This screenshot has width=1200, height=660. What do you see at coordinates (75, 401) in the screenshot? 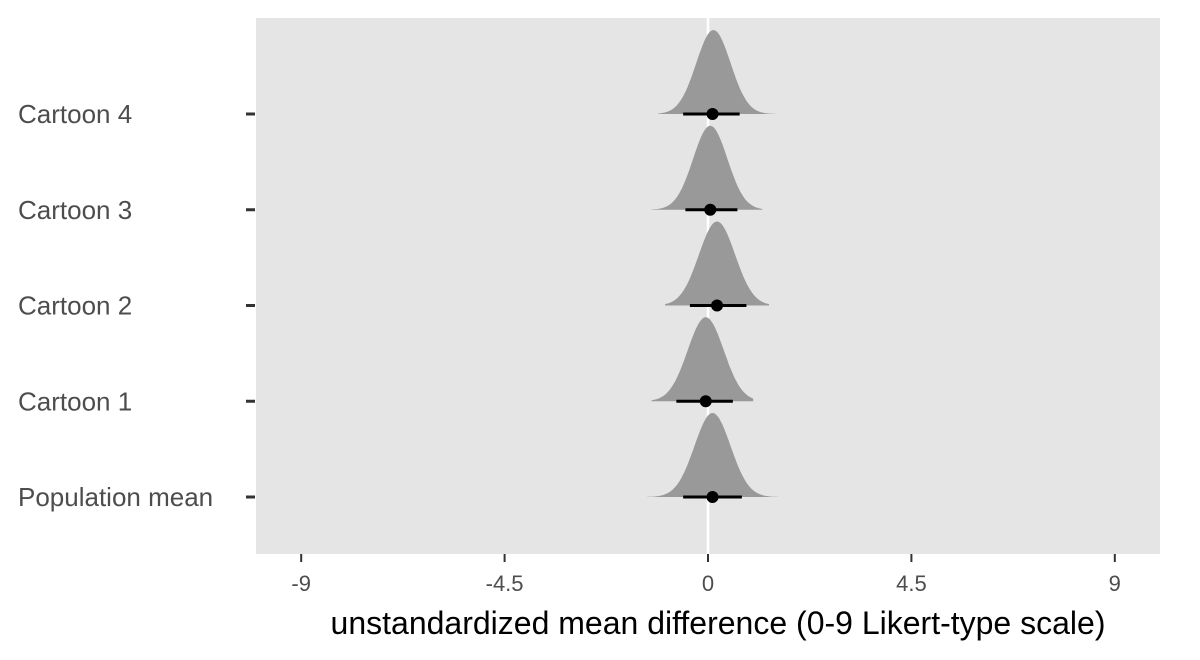
I see `y-tick-label-cartoon-1: Cartoon 1` at bounding box center [75, 401].